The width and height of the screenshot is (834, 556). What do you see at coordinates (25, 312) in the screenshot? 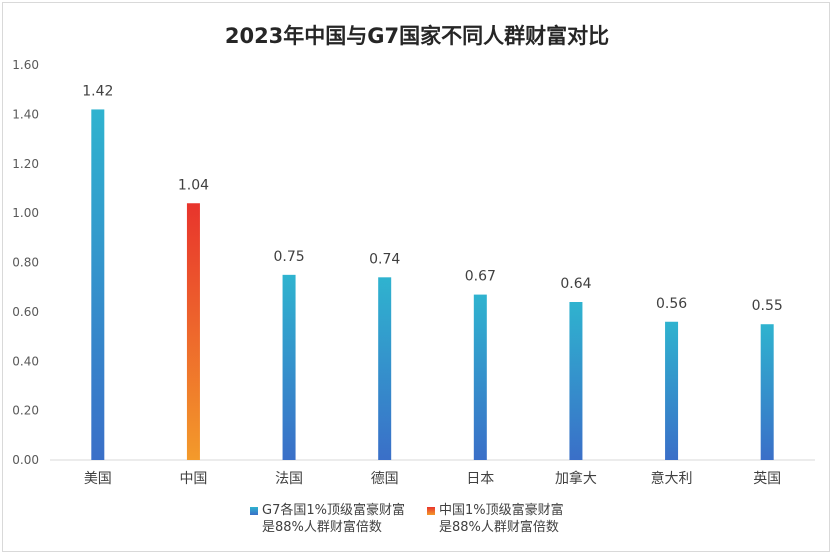
I see `y-tick-label: 0.60` at bounding box center [25, 312].